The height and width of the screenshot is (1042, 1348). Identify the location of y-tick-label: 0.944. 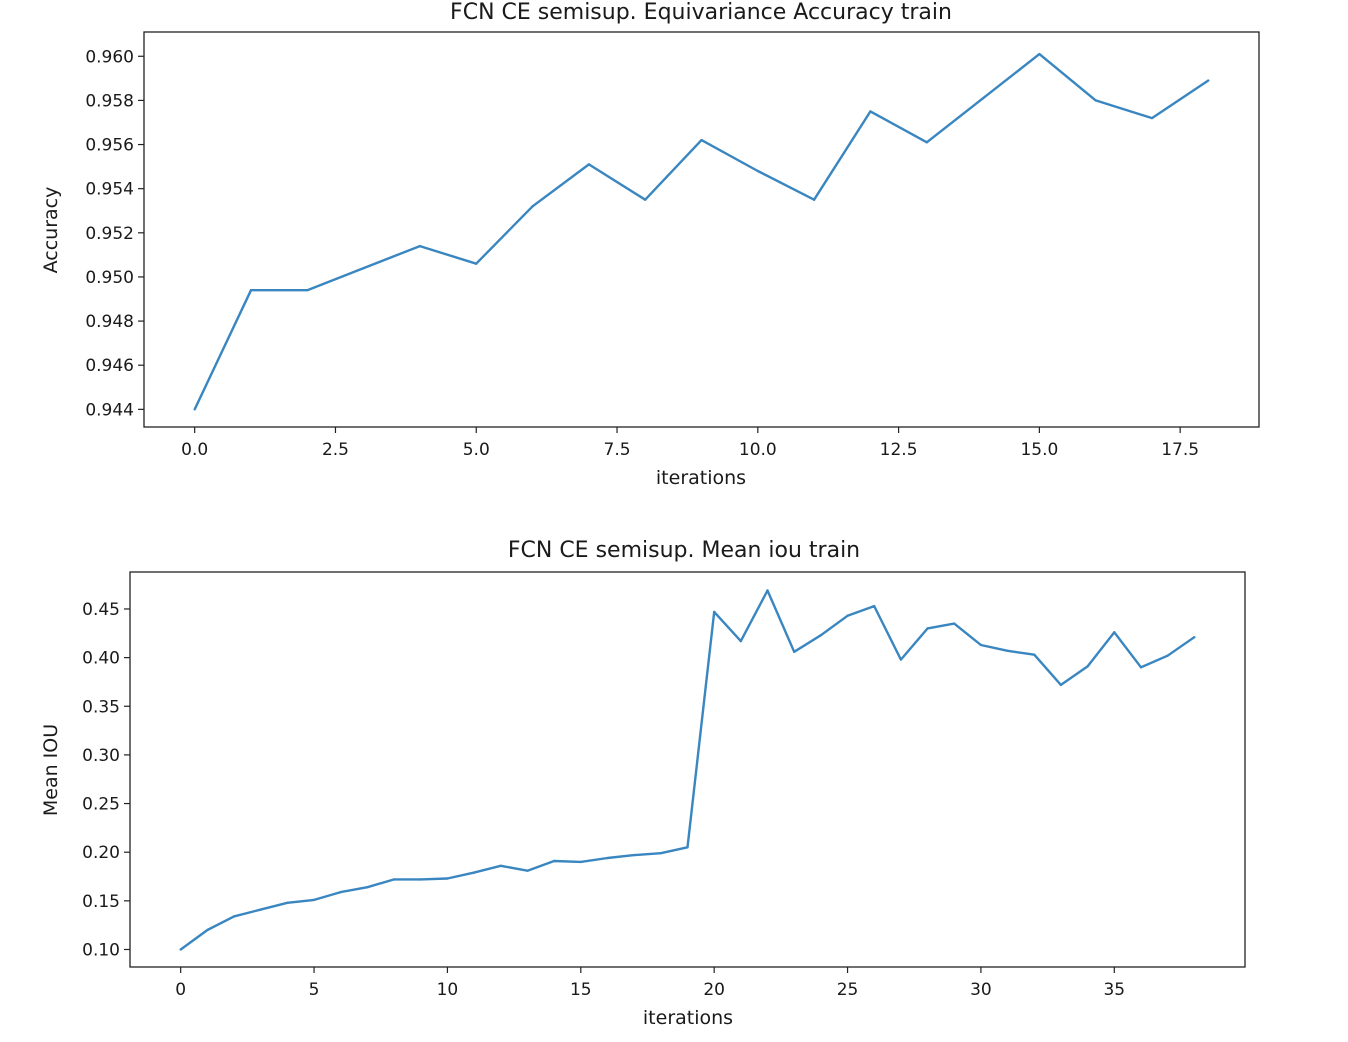
(109, 410).